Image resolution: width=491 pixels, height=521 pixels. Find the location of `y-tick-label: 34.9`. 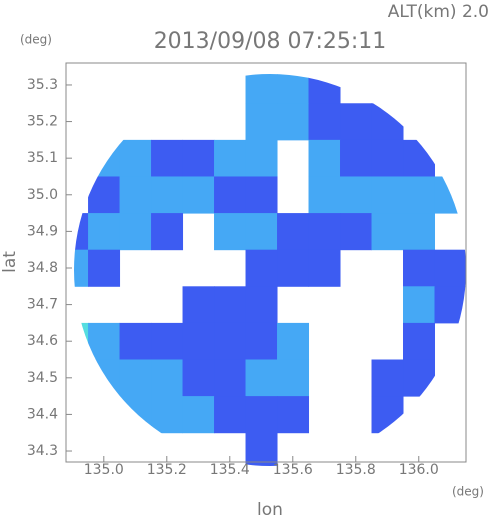

y-tick-label: 34.9 is located at coordinates (42, 231).